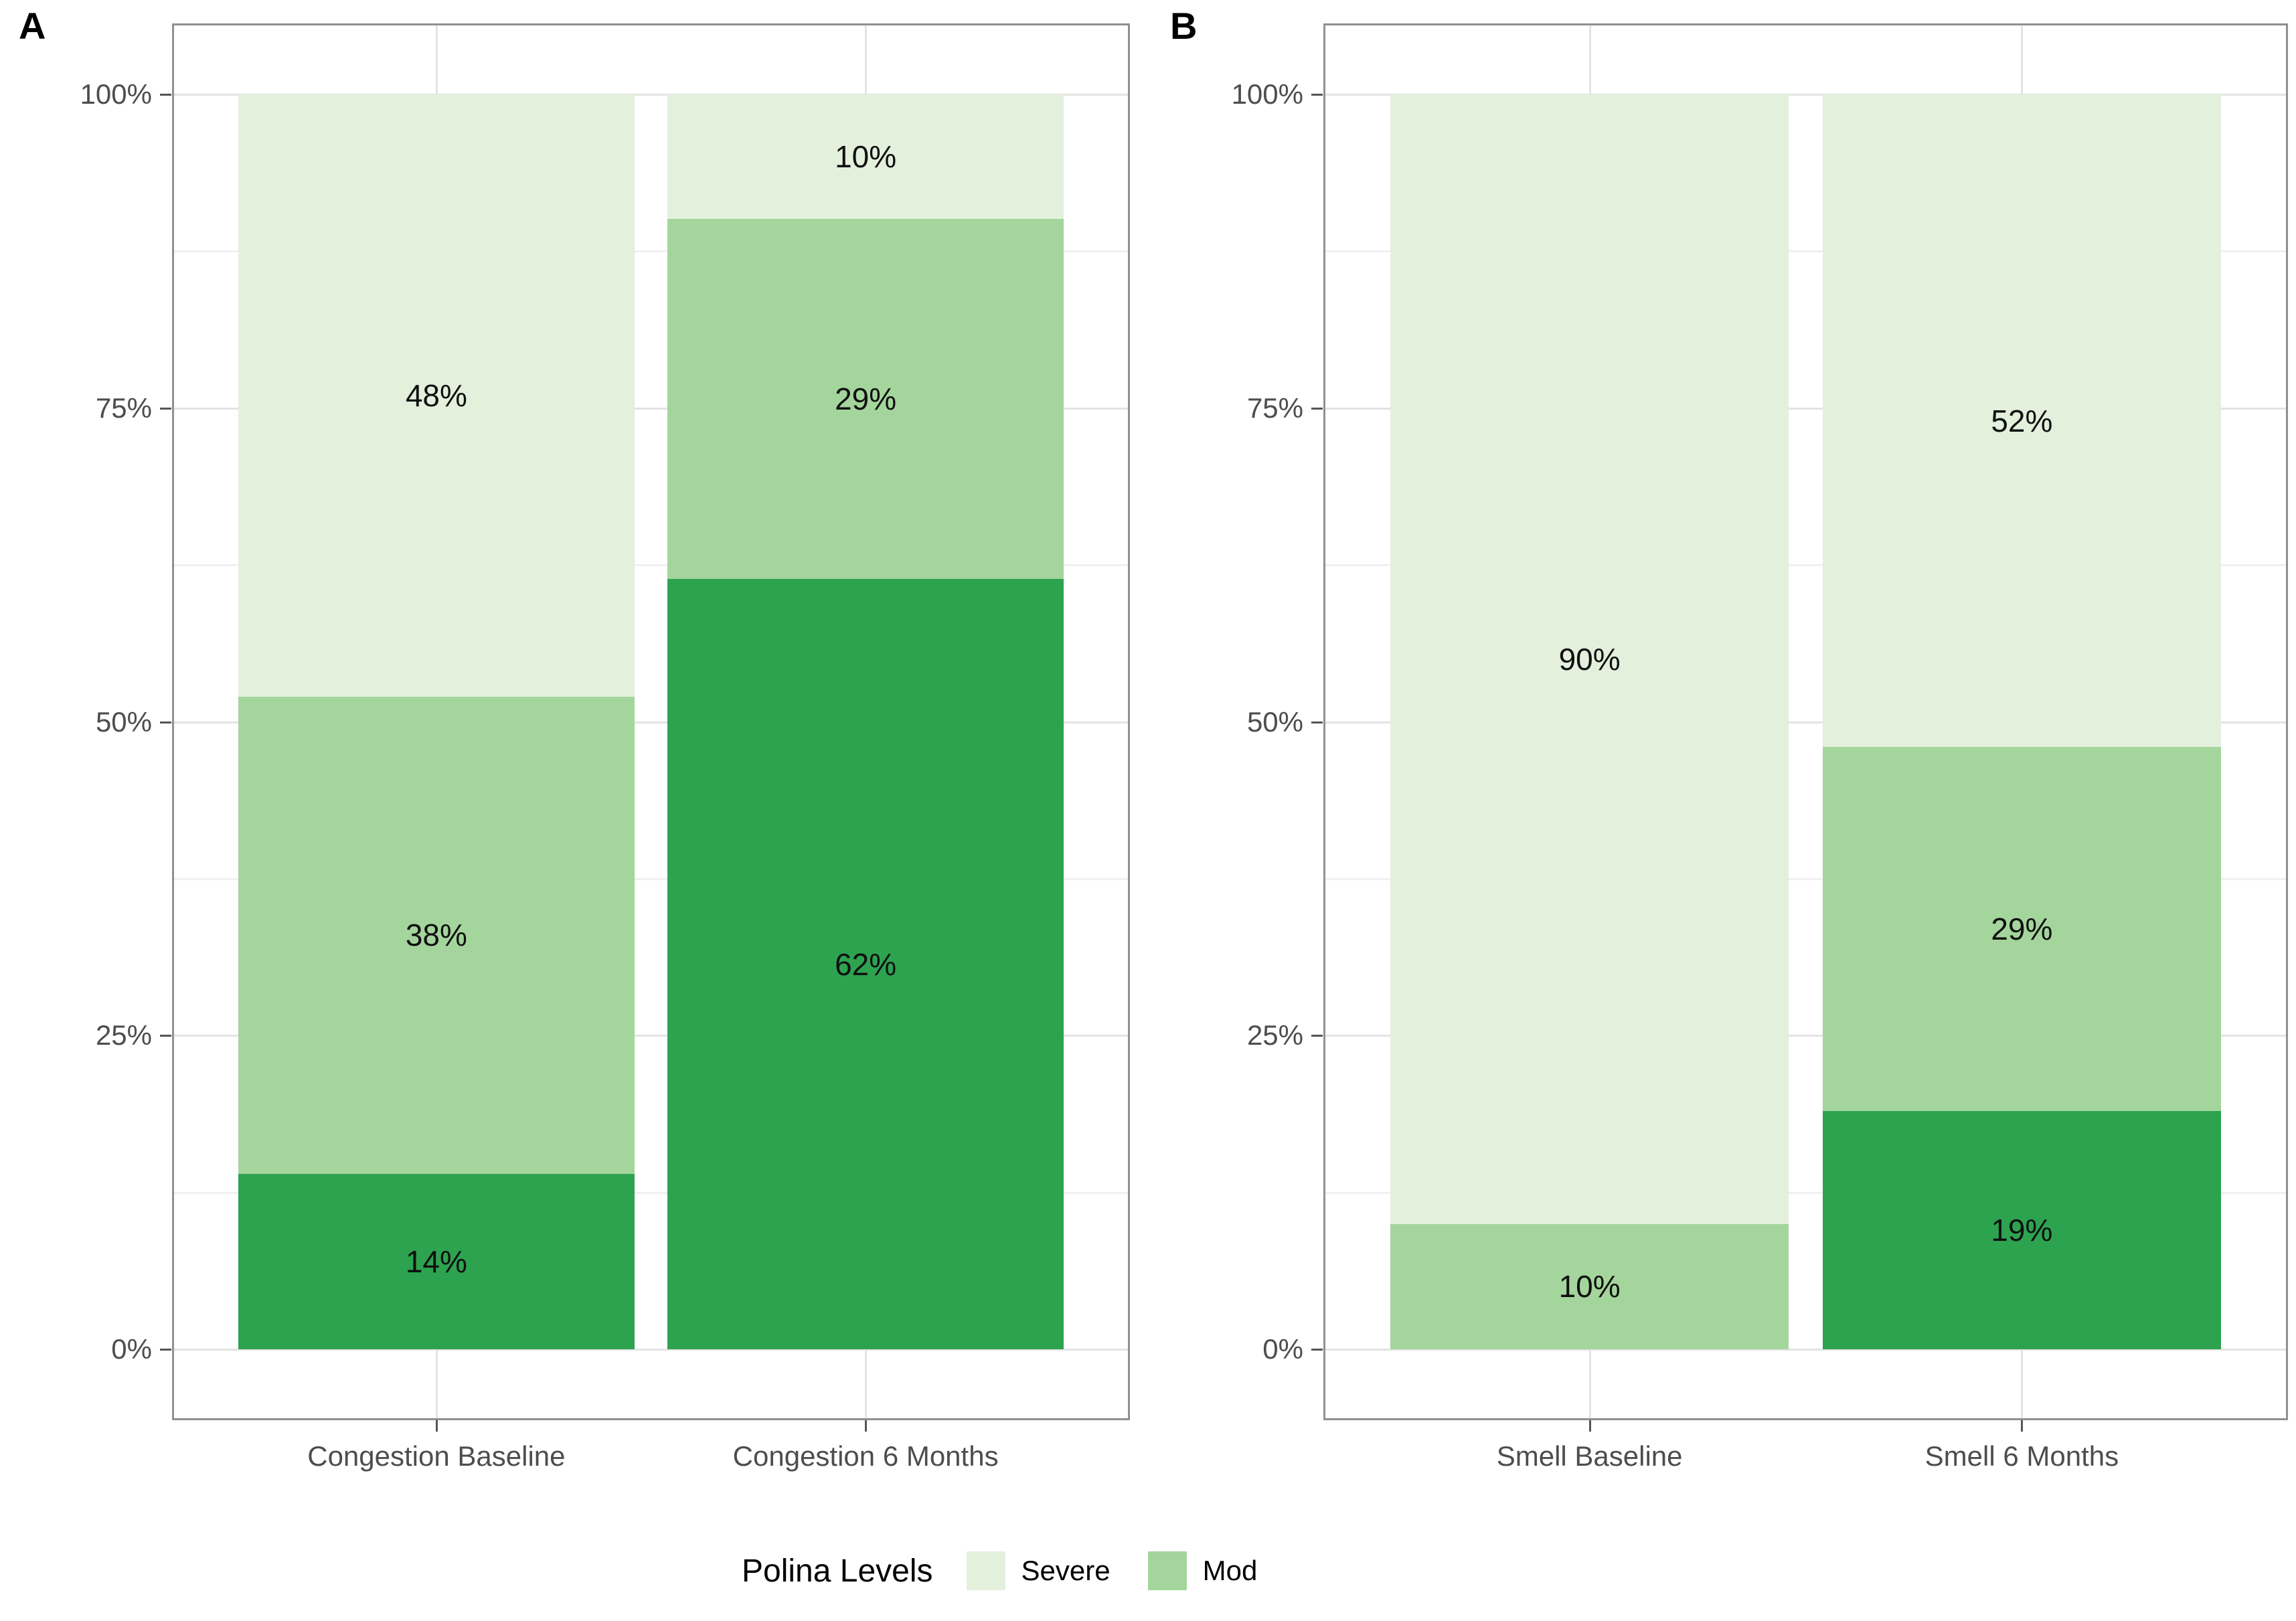 The image size is (2296, 1621). I want to click on bar-value-label: 14%, so click(436, 1261).